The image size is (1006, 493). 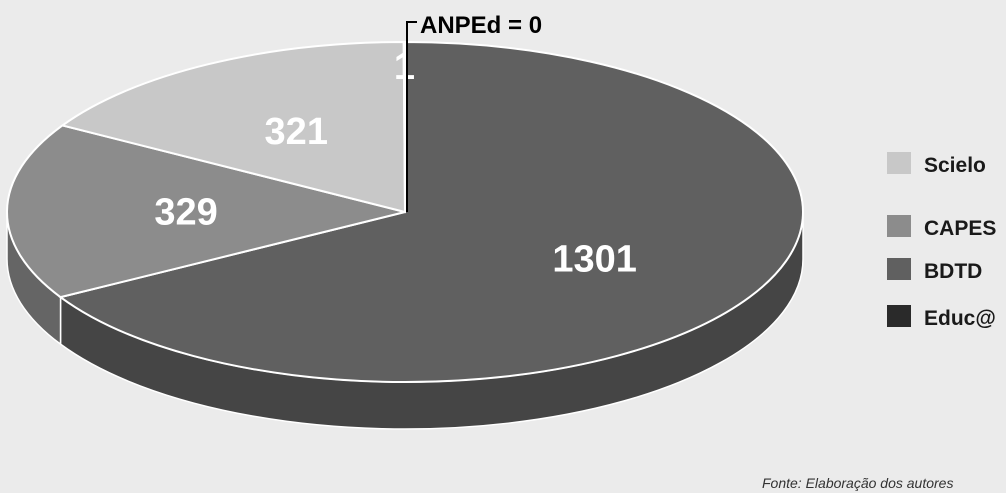 What do you see at coordinates (899, 163) in the screenshot?
I see `legend-swatch-scielo` at bounding box center [899, 163].